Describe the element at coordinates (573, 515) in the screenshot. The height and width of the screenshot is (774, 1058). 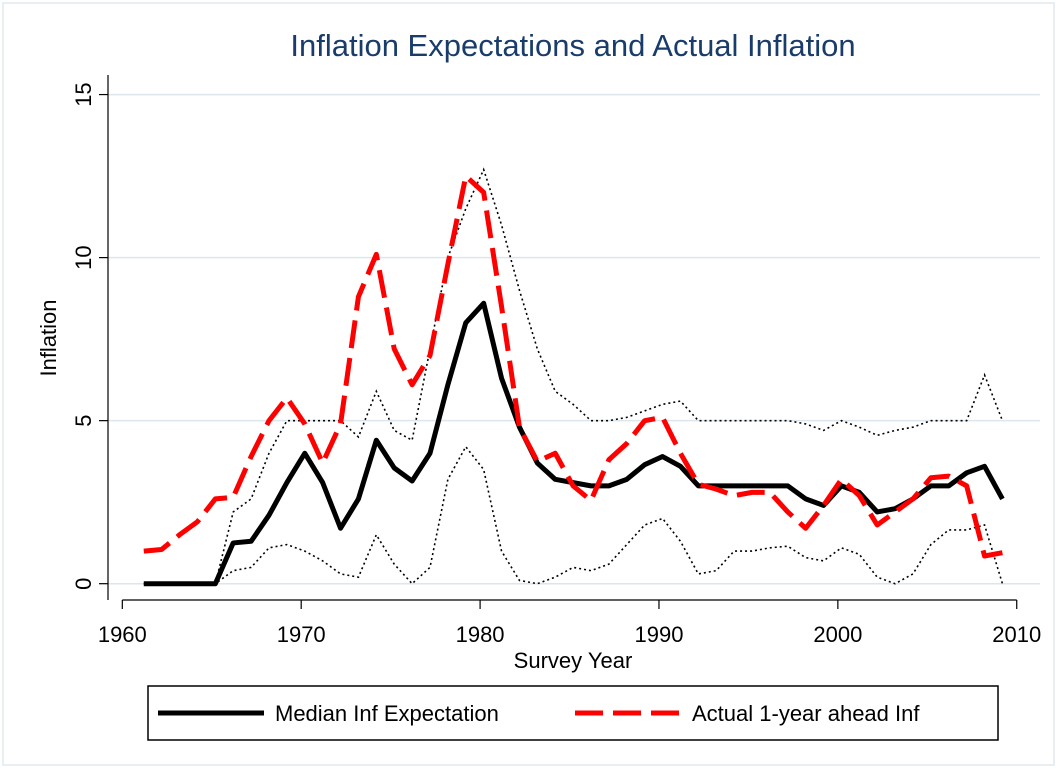
I see `band-line` at that location.